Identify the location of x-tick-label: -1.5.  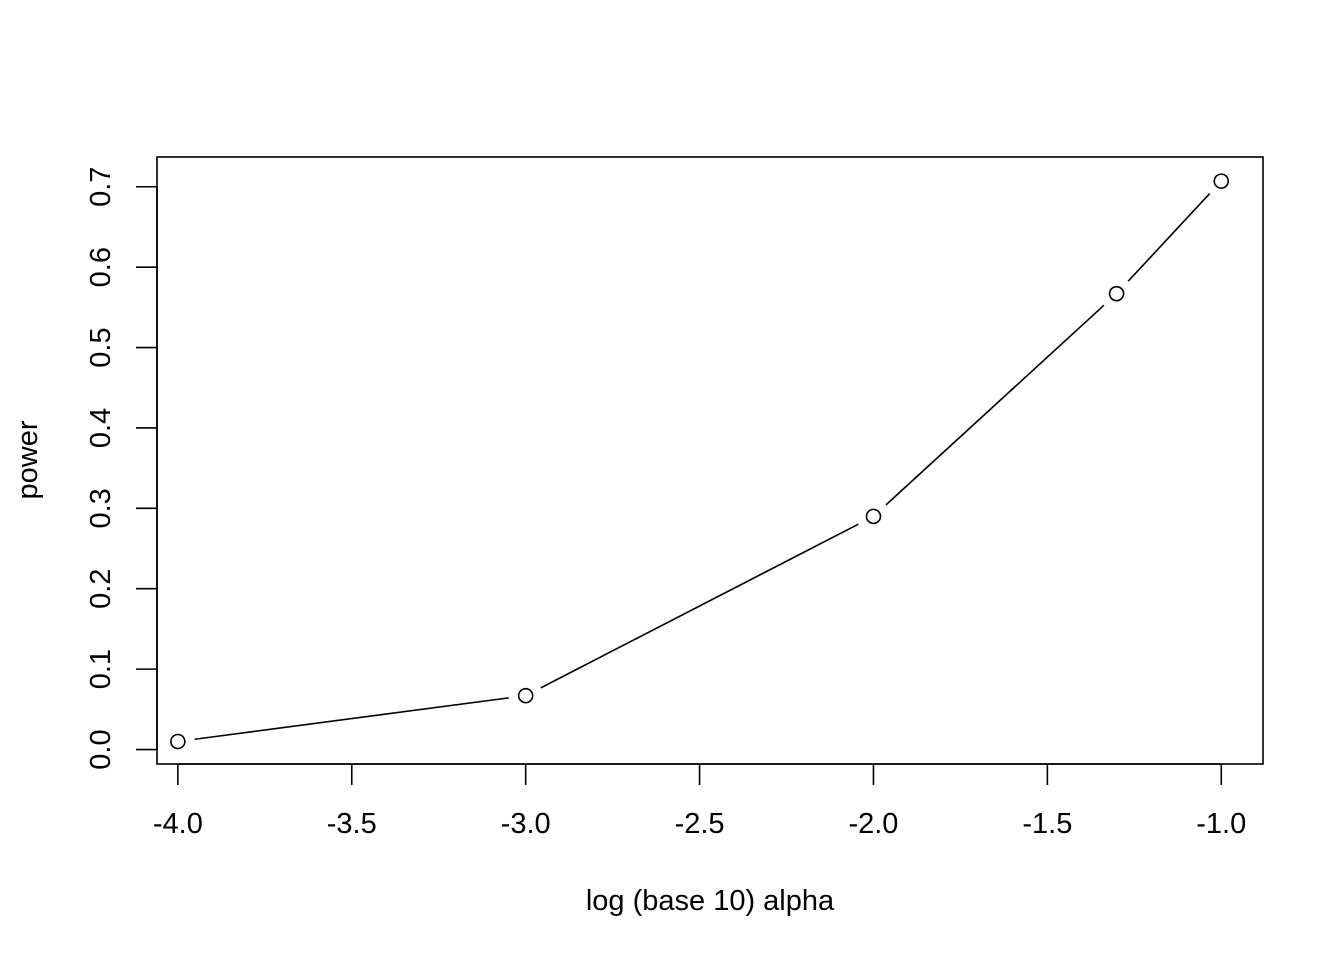
(1047, 824).